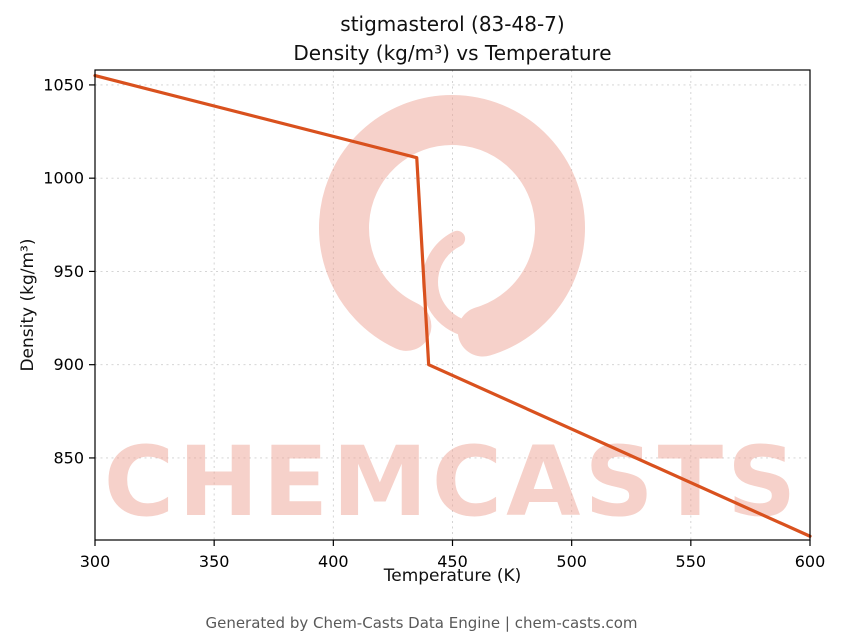 This screenshot has height=644, width=843. Describe the element at coordinates (452, 576) in the screenshot. I see `x-axis-label: Temperature (K)` at that location.